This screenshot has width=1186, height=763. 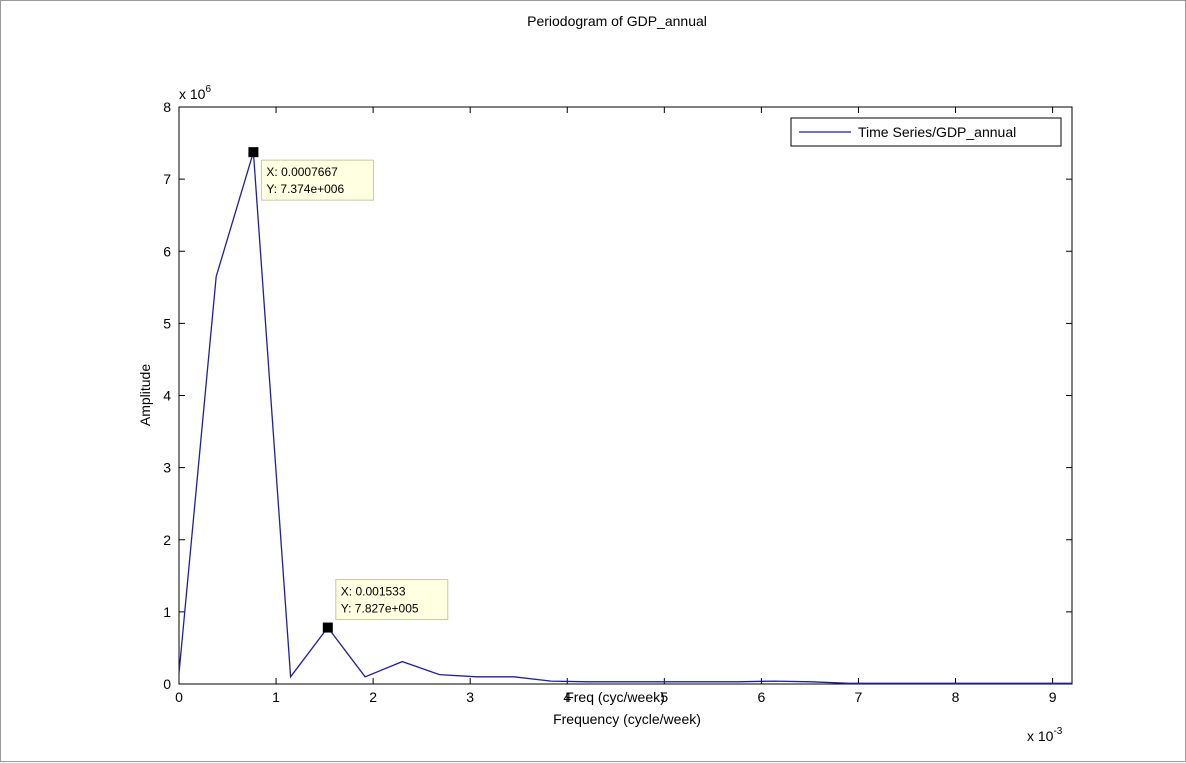 What do you see at coordinates (167, 179) in the screenshot?
I see `y-tick-label: 7` at bounding box center [167, 179].